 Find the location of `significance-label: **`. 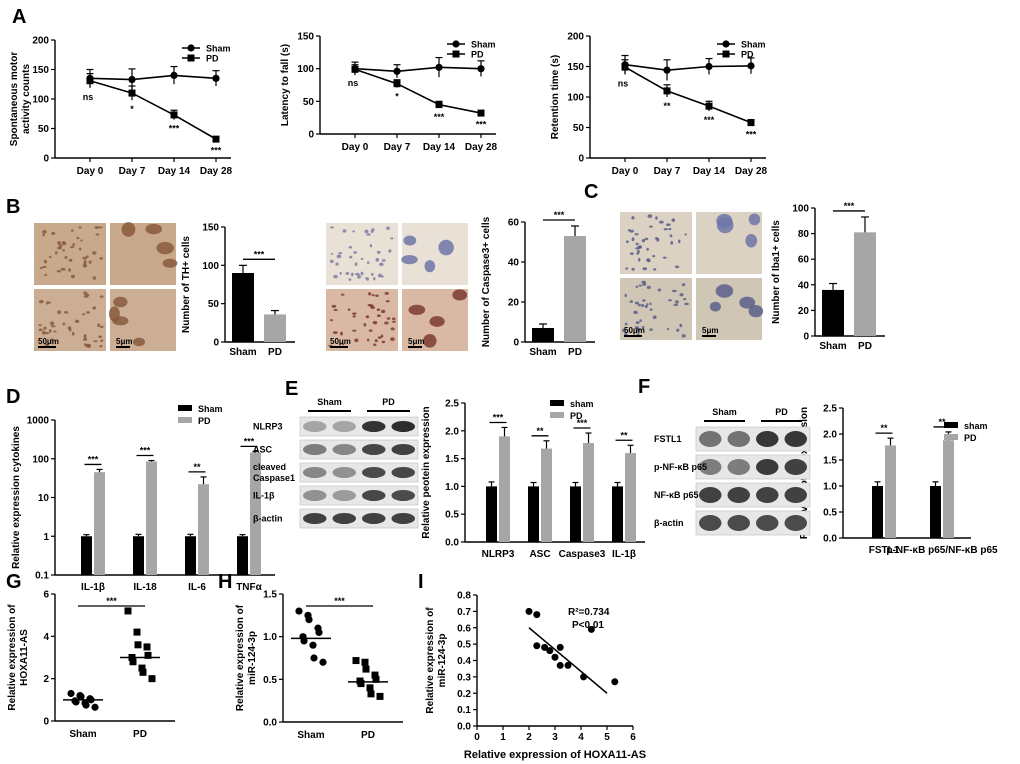

significance-label: ** is located at coordinates (667, 106).